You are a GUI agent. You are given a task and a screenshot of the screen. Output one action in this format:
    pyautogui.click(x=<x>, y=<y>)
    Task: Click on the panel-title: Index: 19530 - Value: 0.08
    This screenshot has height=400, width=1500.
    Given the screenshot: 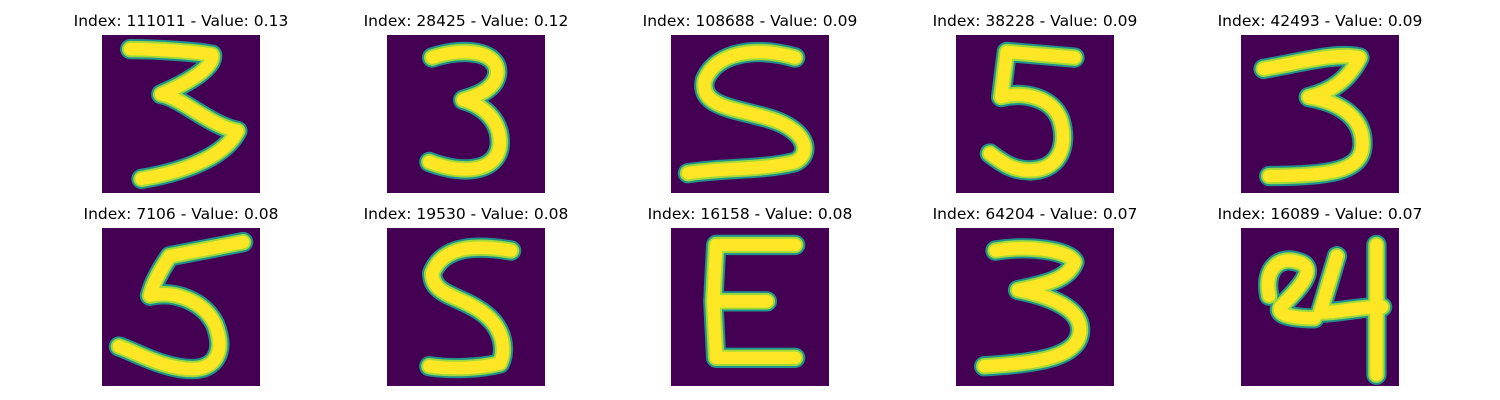 What is the action you would take?
    pyautogui.click(x=466, y=214)
    